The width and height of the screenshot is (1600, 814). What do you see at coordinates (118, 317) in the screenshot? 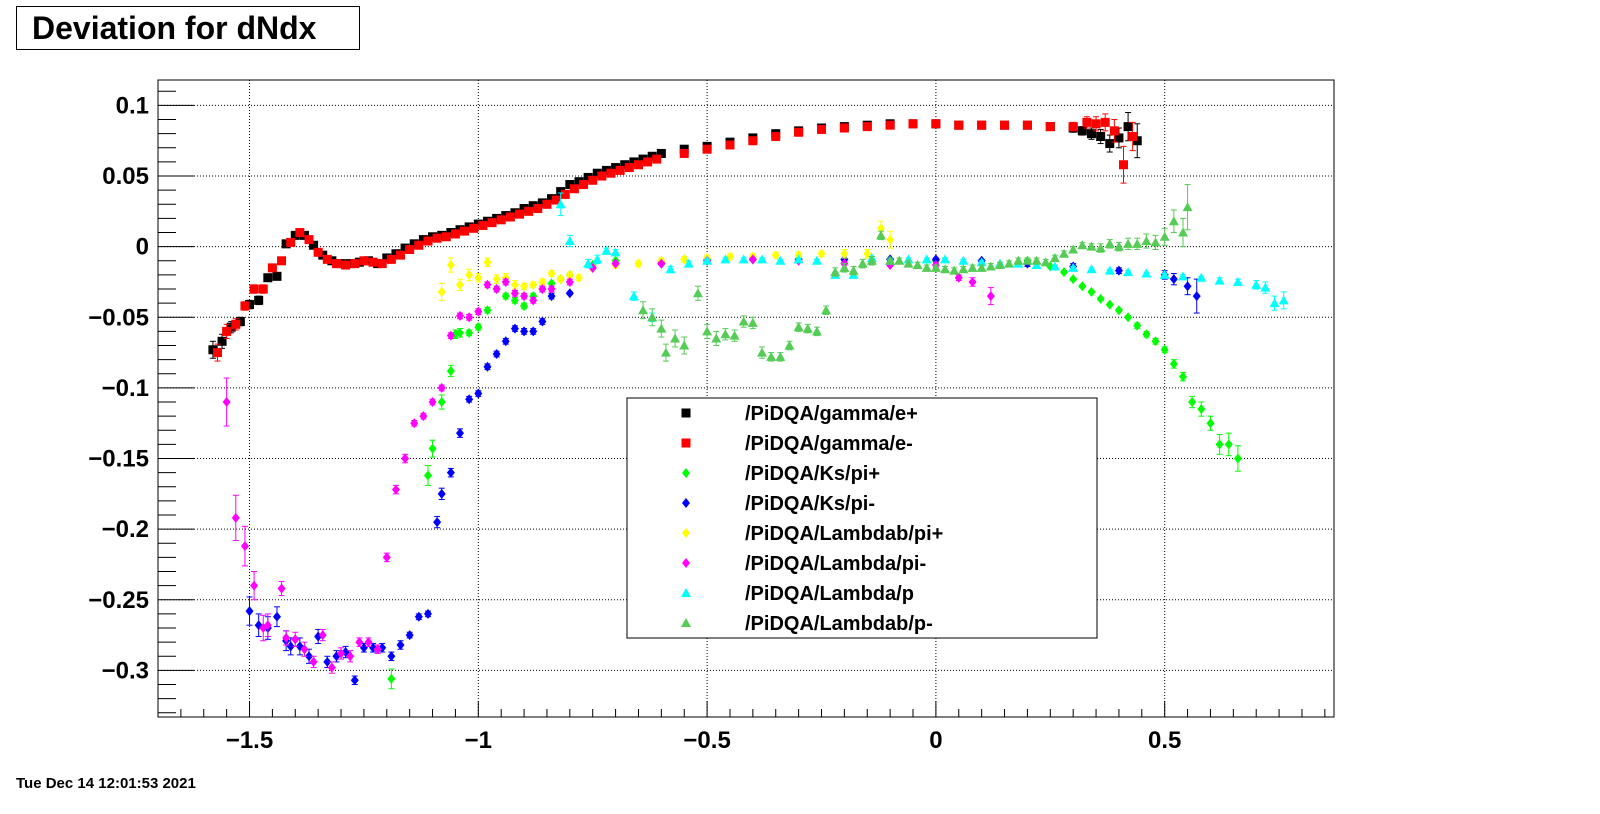
I see `y-tick-label: −0.05` at bounding box center [118, 317].